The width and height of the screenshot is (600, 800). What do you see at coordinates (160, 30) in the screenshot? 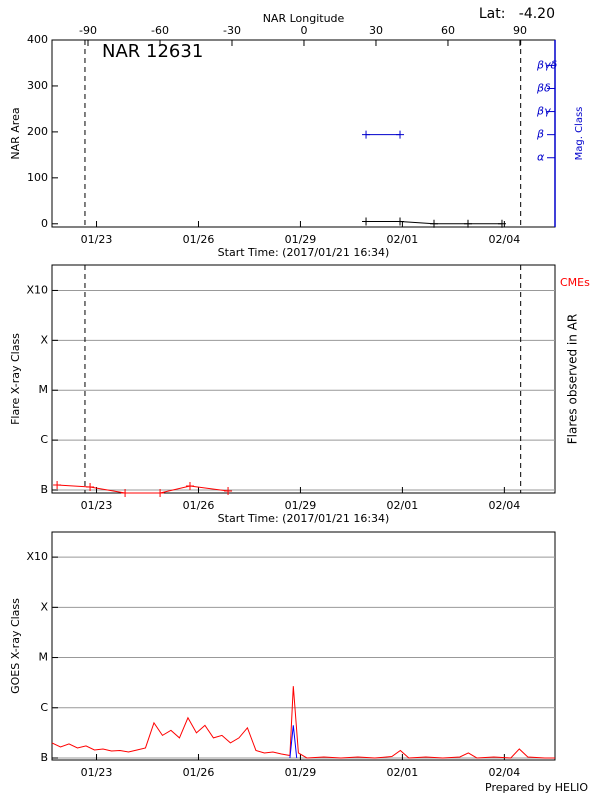
I see `x2-tick-label: -60` at bounding box center [160, 30].